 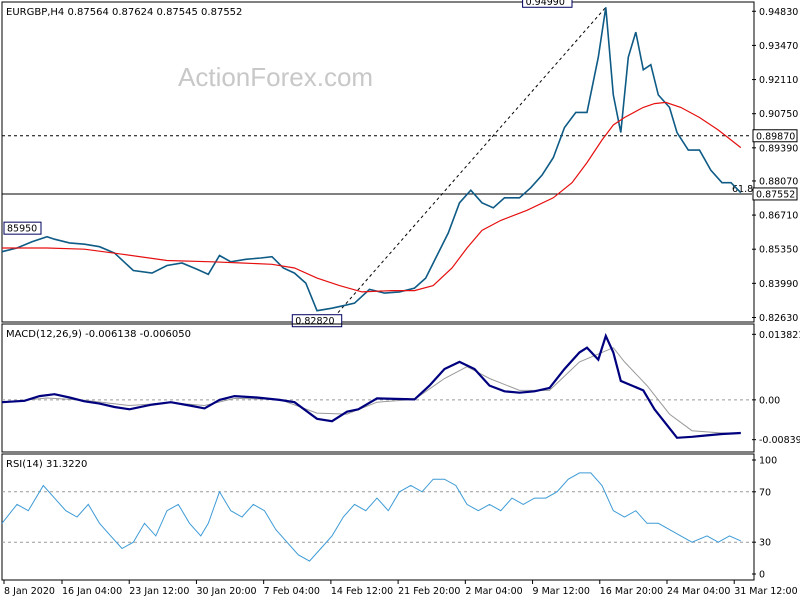 What do you see at coordinates (776, 388) in the screenshot?
I see `macd-y-axis: 0.013821 0.00 -0.008397` at bounding box center [776, 388].